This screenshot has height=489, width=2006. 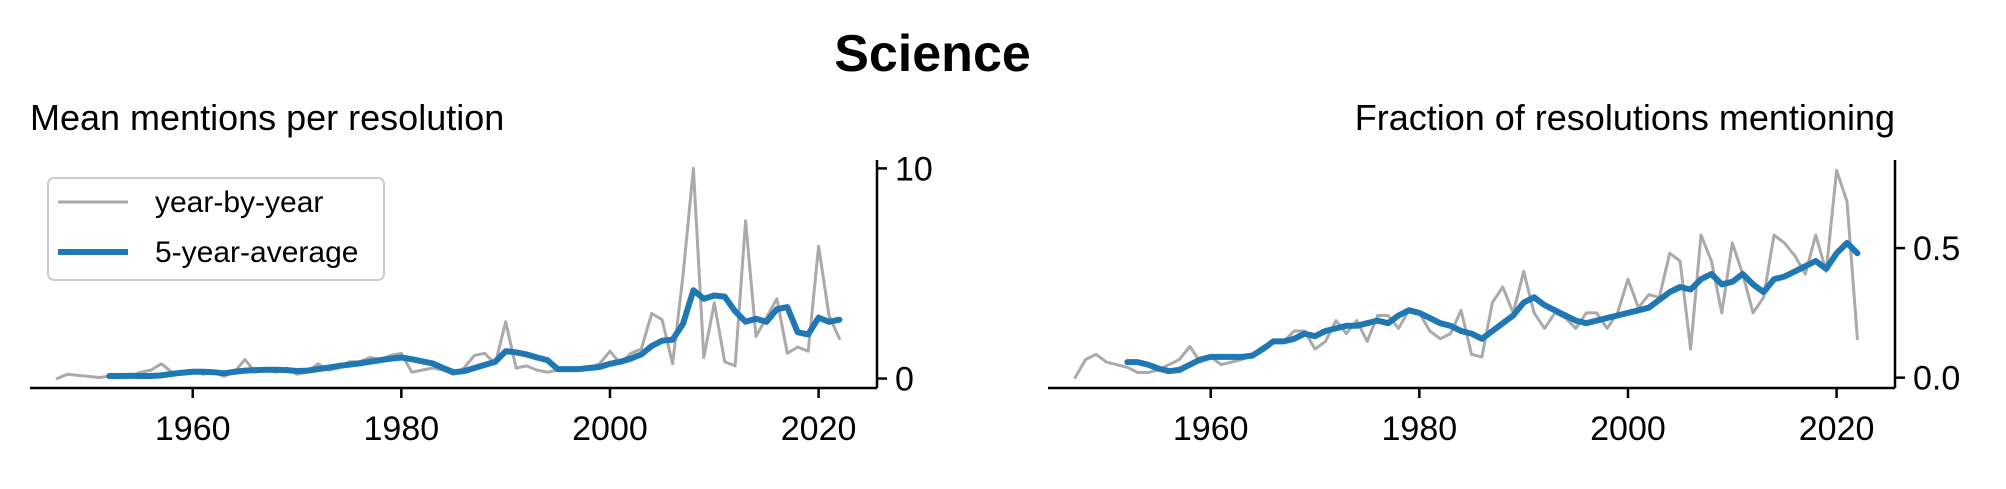 What do you see at coordinates (904, 380) in the screenshot?
I see `y-tick-label: 0` at bounding box center [904, 380].